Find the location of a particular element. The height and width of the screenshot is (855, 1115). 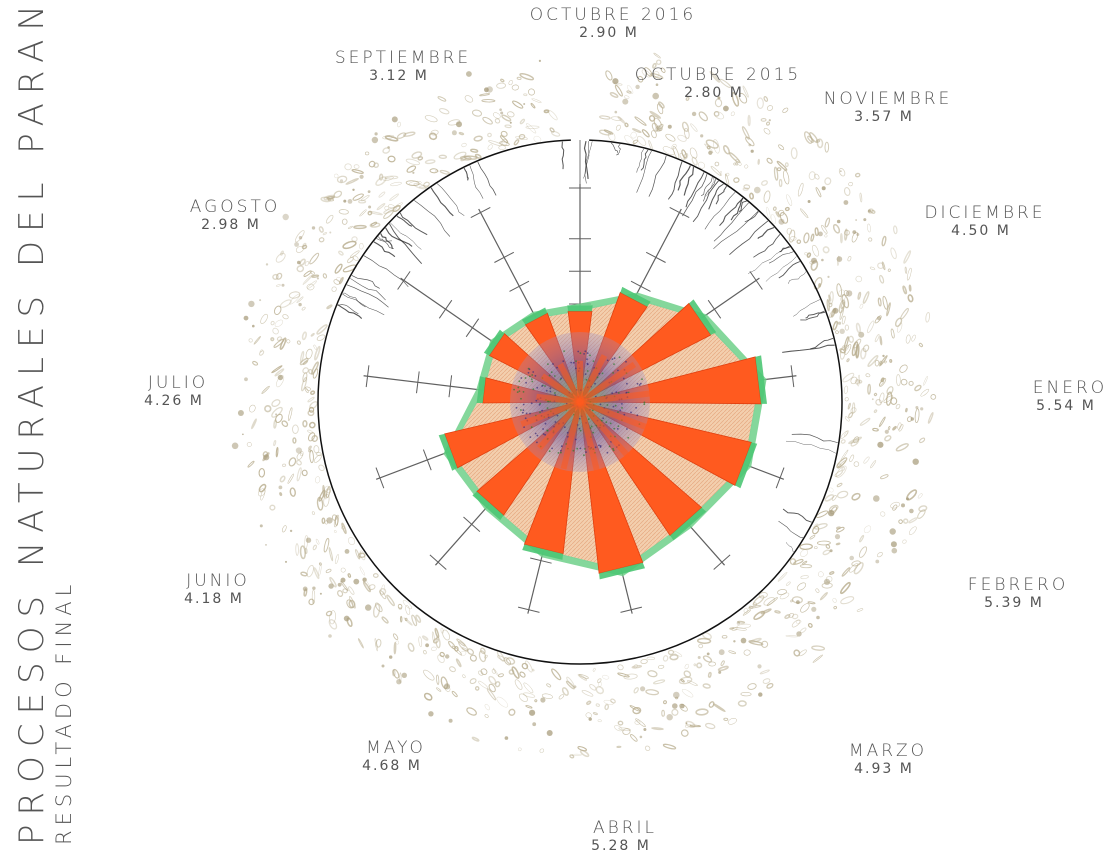

core-spoke is located at coordinates (589, 440).